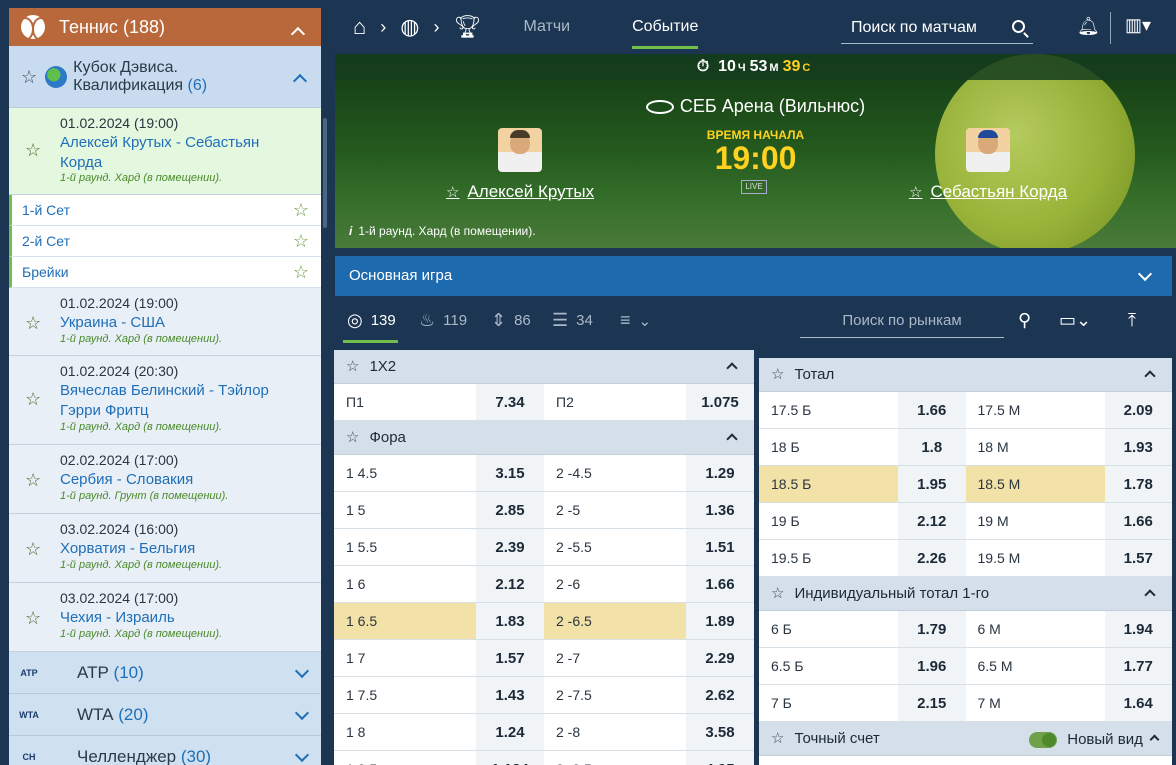  I want to click on odds-value: 2.39, so click(510, 547).